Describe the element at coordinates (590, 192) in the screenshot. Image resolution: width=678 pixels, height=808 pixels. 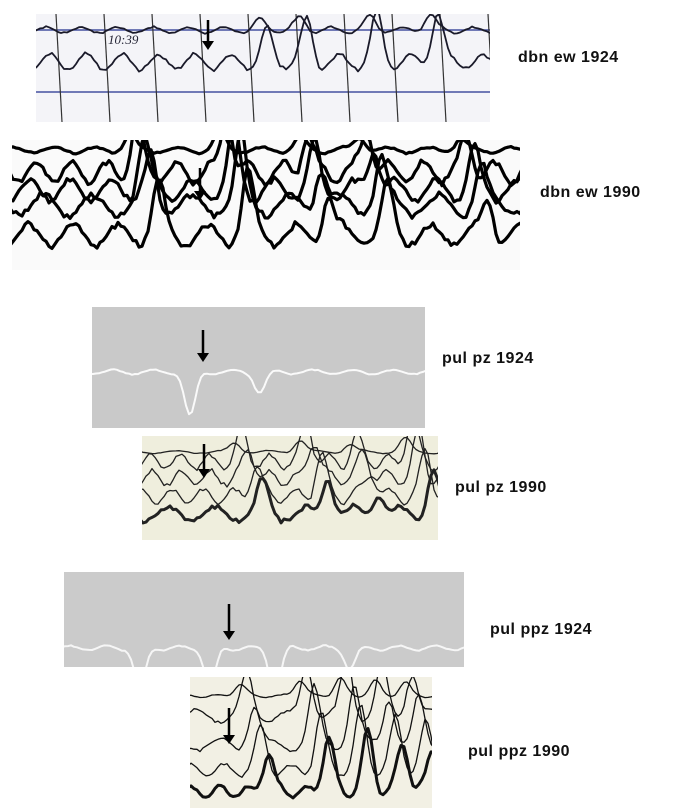
I see `panel-label: dbn ew 1990` at that location.